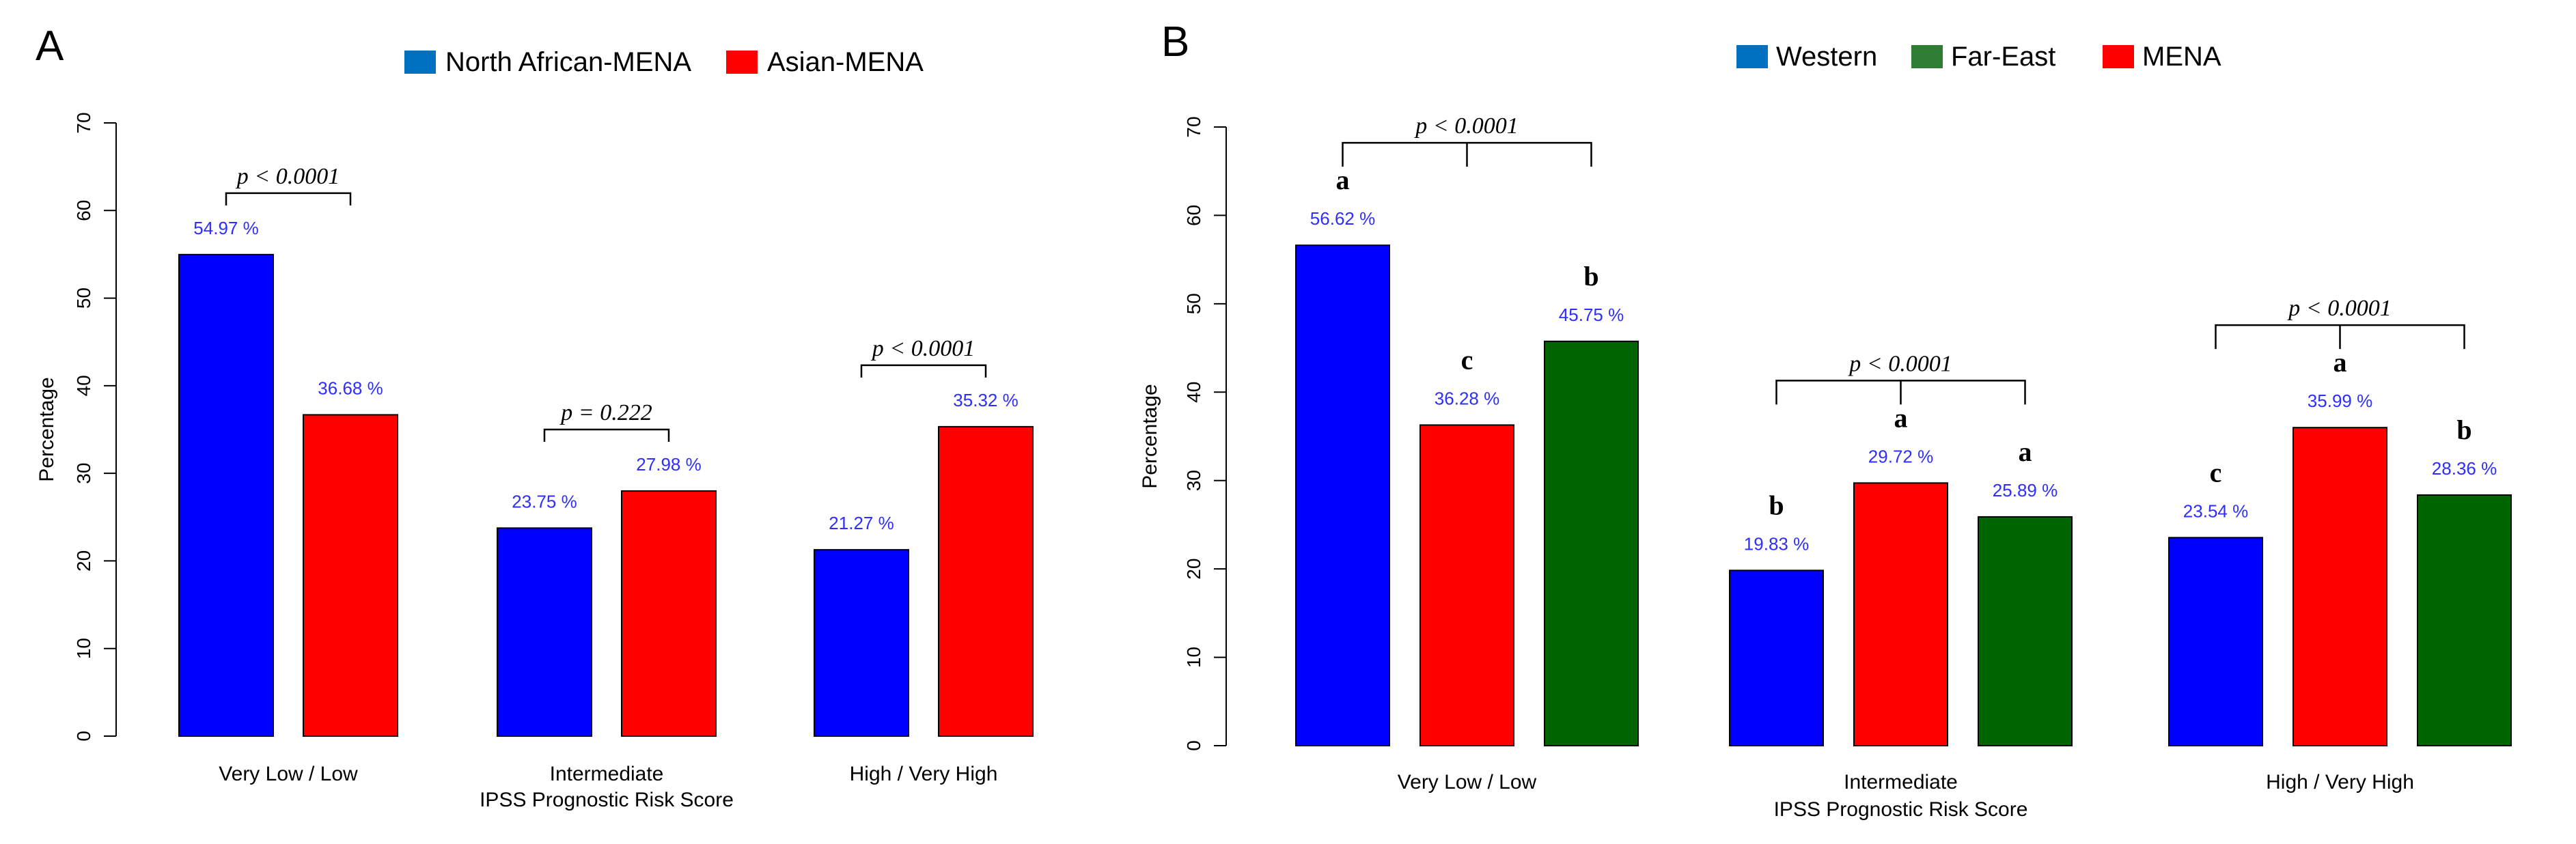 The image size is (2576, 844). What do you see at coordinates (1900, 456) in the screenshot?
I see `data-label: 29.72 %` at bounding box center [1900, 456].